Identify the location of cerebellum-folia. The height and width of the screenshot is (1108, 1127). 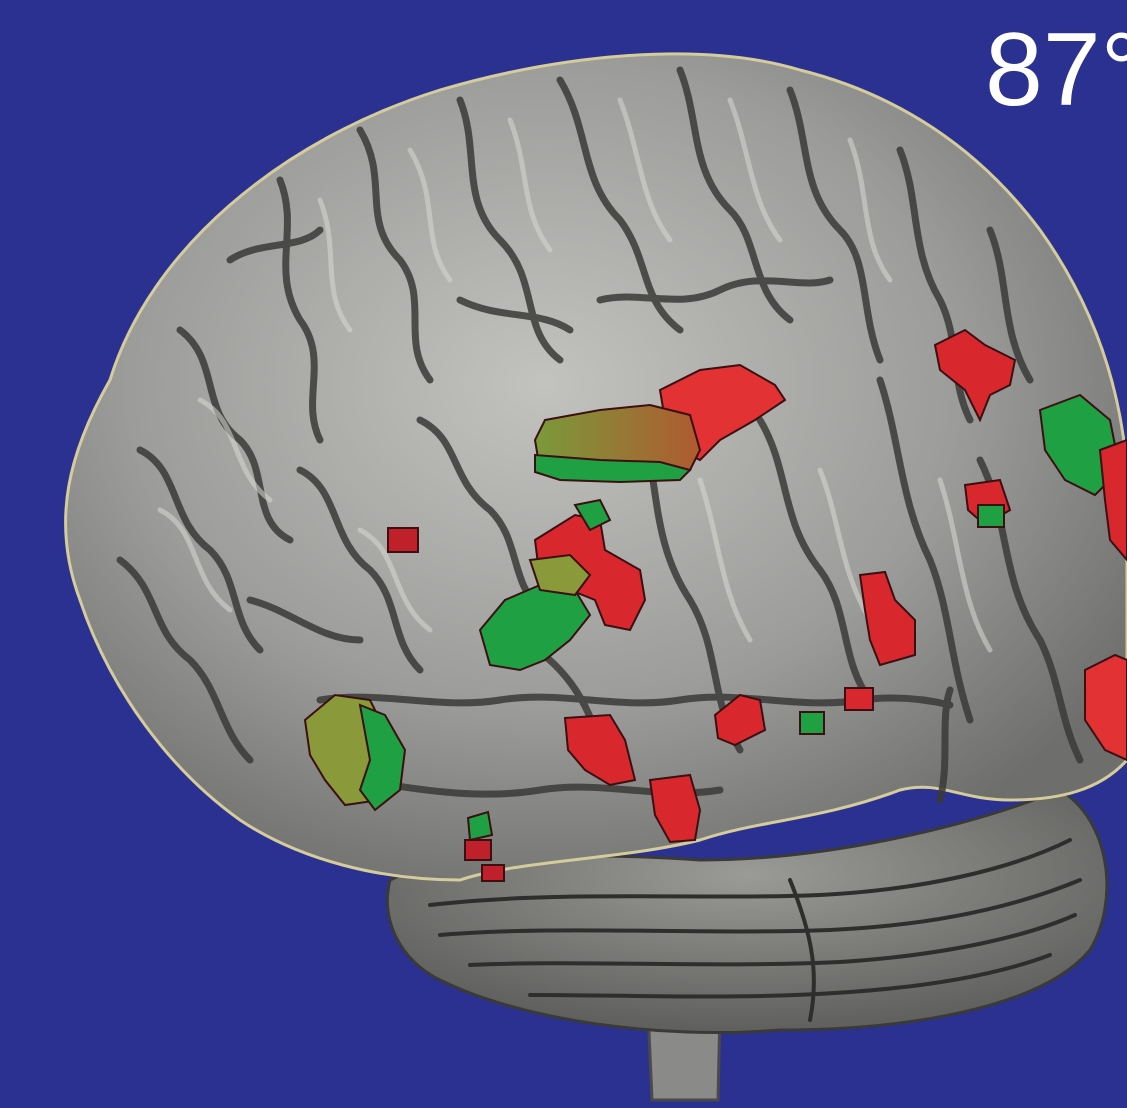
(755, 930).